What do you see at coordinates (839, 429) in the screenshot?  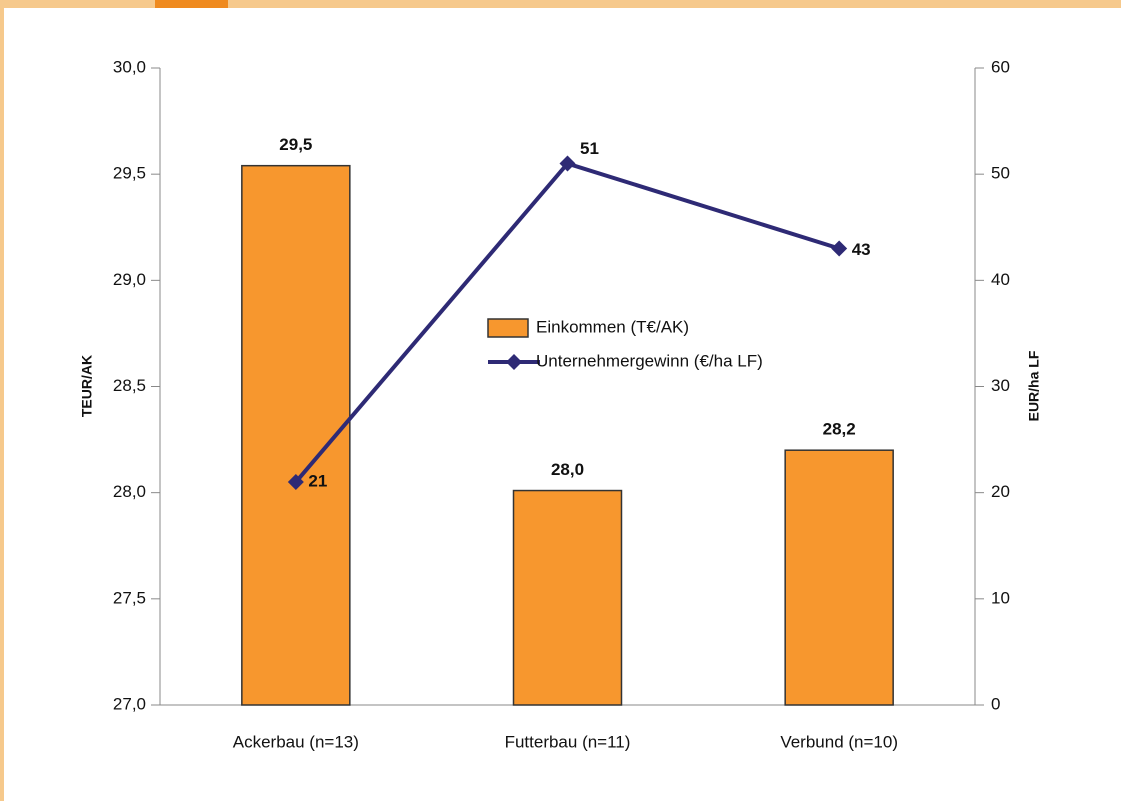 I see `bar-value-label: 28,2` at bounding box center [839, 429].